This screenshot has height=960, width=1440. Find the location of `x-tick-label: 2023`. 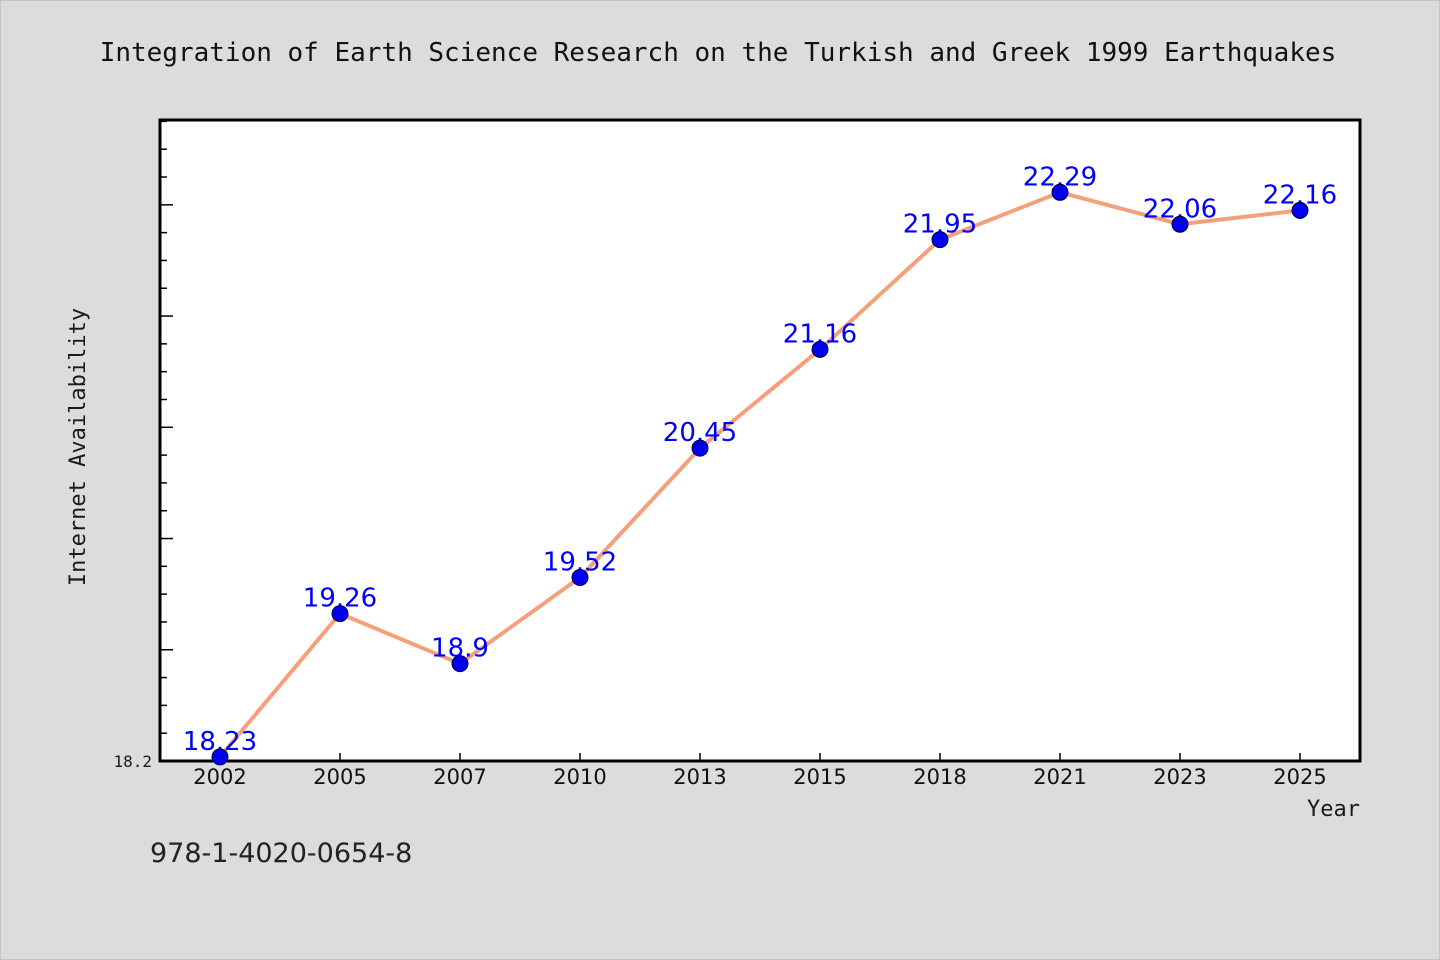

x-tick-label: 2023 is located at coordinates (1179, 777).